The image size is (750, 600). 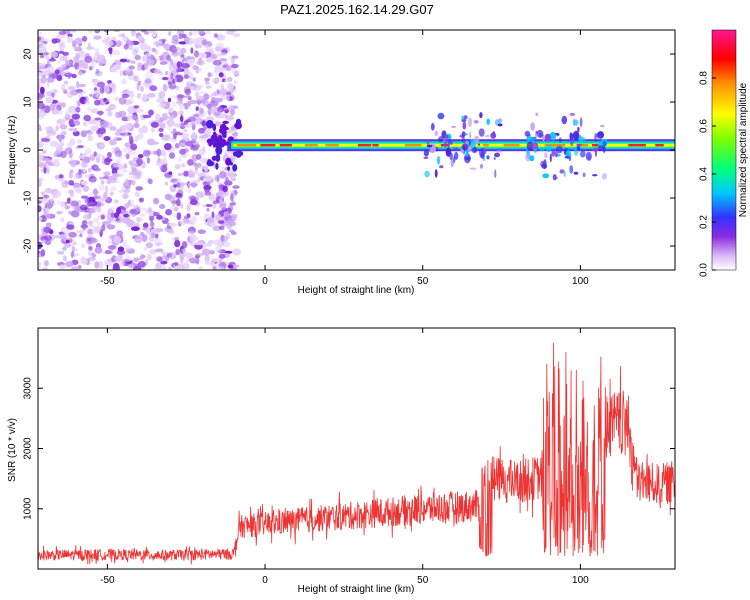 What do you see at coordinates (28, 245) in the screenshot?
I see `heatmap-y-tick-label: -20` at bounding box center [28, 245].